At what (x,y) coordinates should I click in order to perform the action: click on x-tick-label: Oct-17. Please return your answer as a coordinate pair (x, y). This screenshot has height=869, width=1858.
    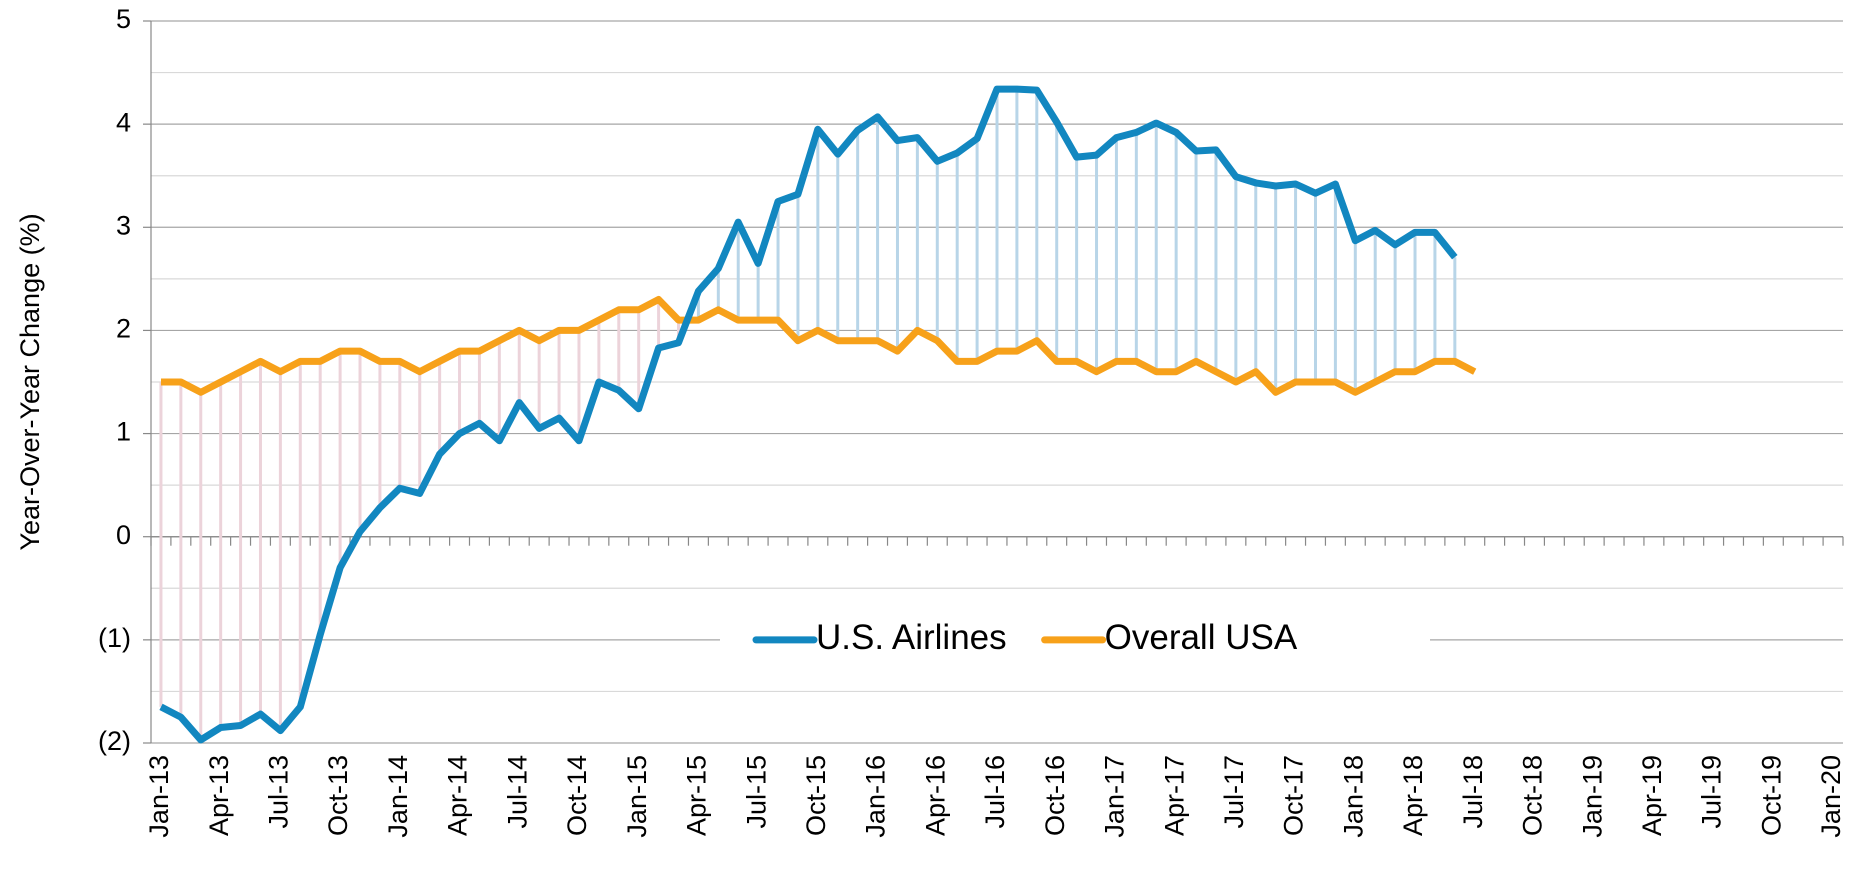
    Looking at the image, I should click on (1294, 795).